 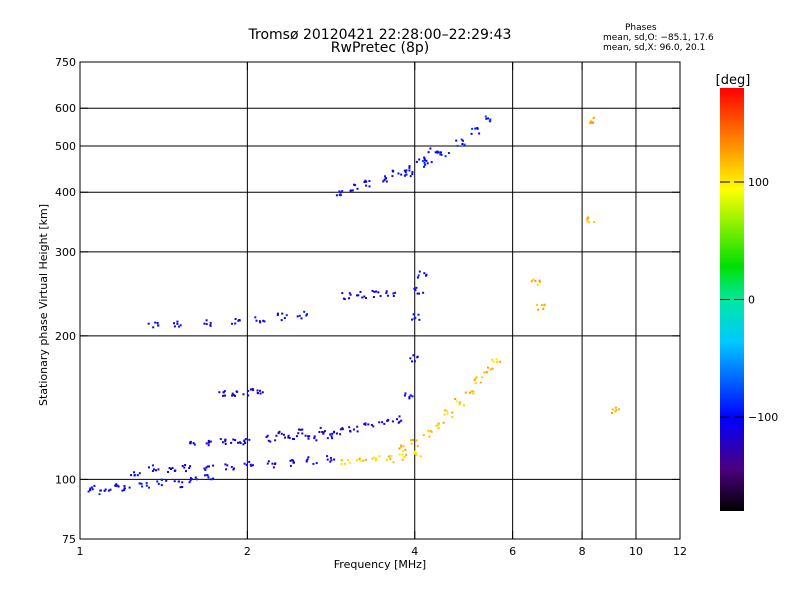 I want to click on chart-title-line1: Tromsø 20120421 22:28:00–22:29:43, so click(x=380, y=35).